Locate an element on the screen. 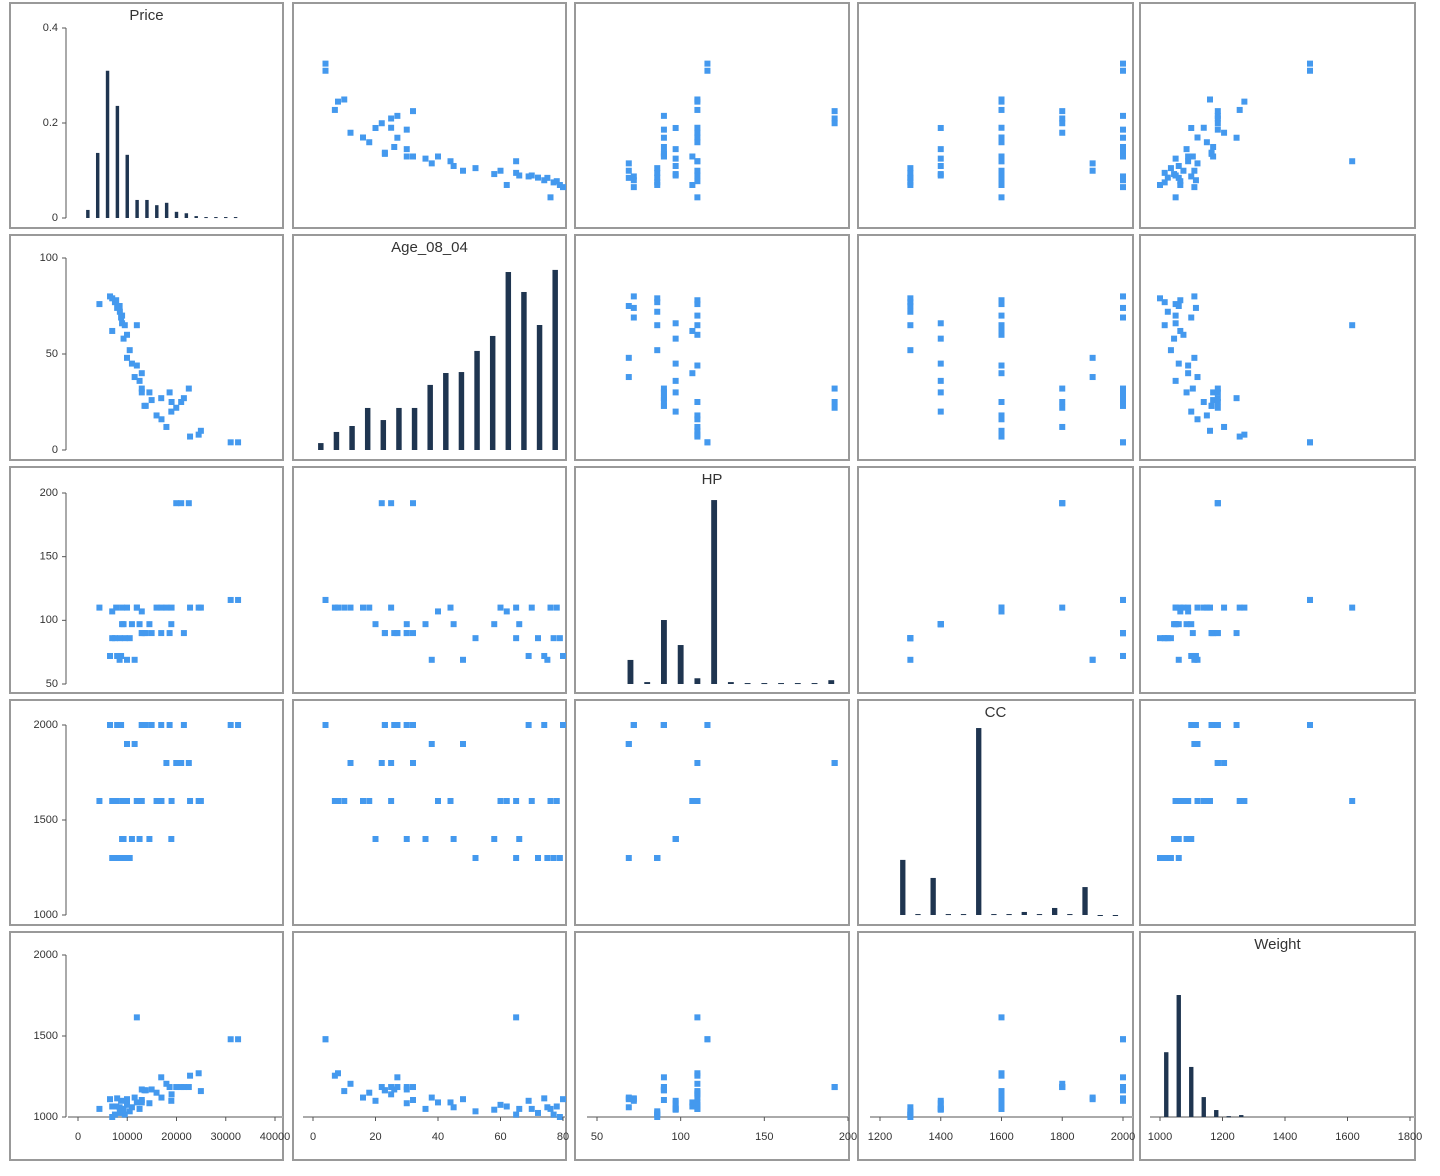  x-tick-label: 1400 is located at coordinates (1285, 1137).